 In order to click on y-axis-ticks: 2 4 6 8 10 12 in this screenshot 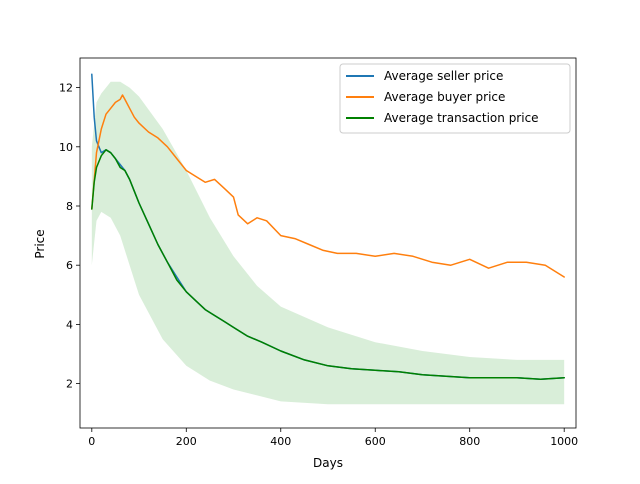, I will do `click(69, 236)`.